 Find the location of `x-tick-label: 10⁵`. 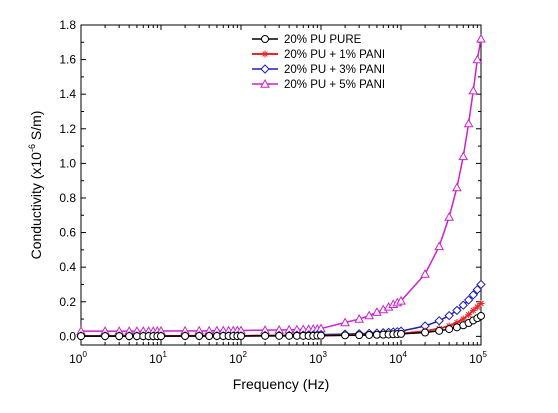

x-tick-label: 10⁵ is located at coordinates (478, 358).